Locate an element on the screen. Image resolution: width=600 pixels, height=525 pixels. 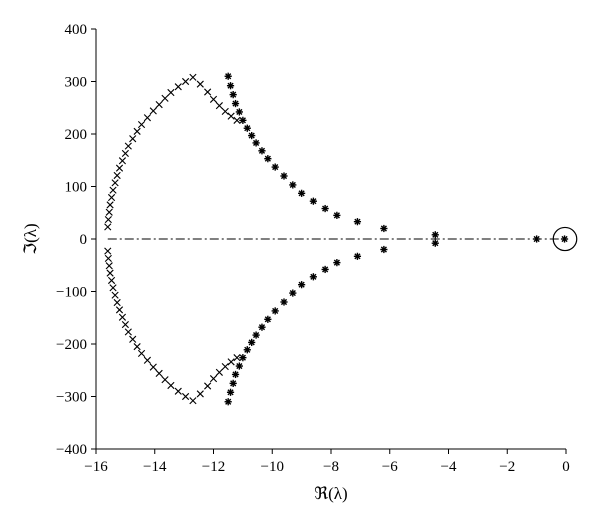
highlight-circle is located at coordinates (565, 239).